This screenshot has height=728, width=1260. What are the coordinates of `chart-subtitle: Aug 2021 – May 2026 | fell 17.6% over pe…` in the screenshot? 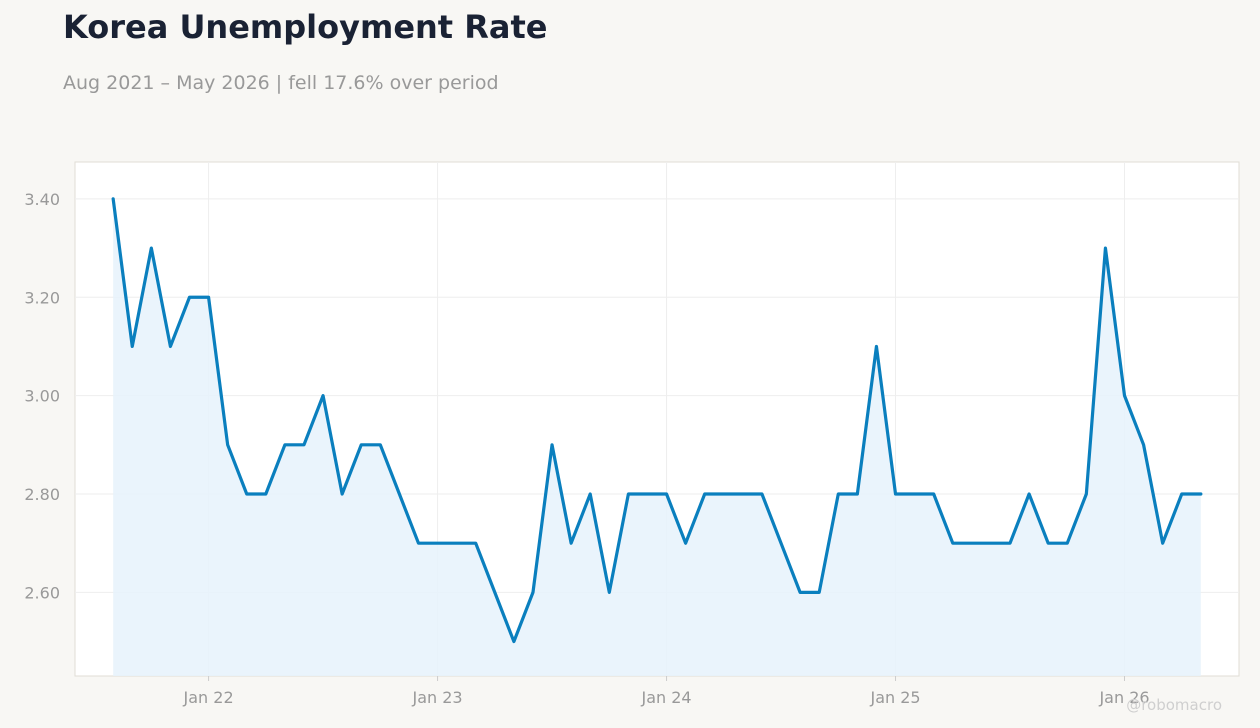 It's located at (281, 83).